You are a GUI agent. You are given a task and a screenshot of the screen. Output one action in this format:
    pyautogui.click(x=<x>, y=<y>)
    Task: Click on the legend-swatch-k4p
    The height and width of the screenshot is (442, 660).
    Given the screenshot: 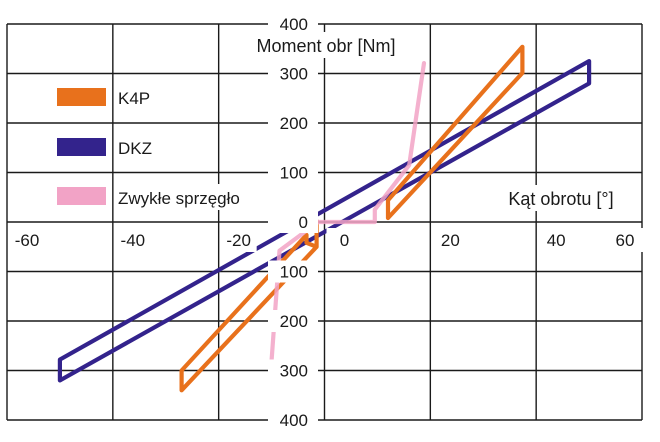 What is the action you would take?
    pyautogui.click(x=81, y=97)
    